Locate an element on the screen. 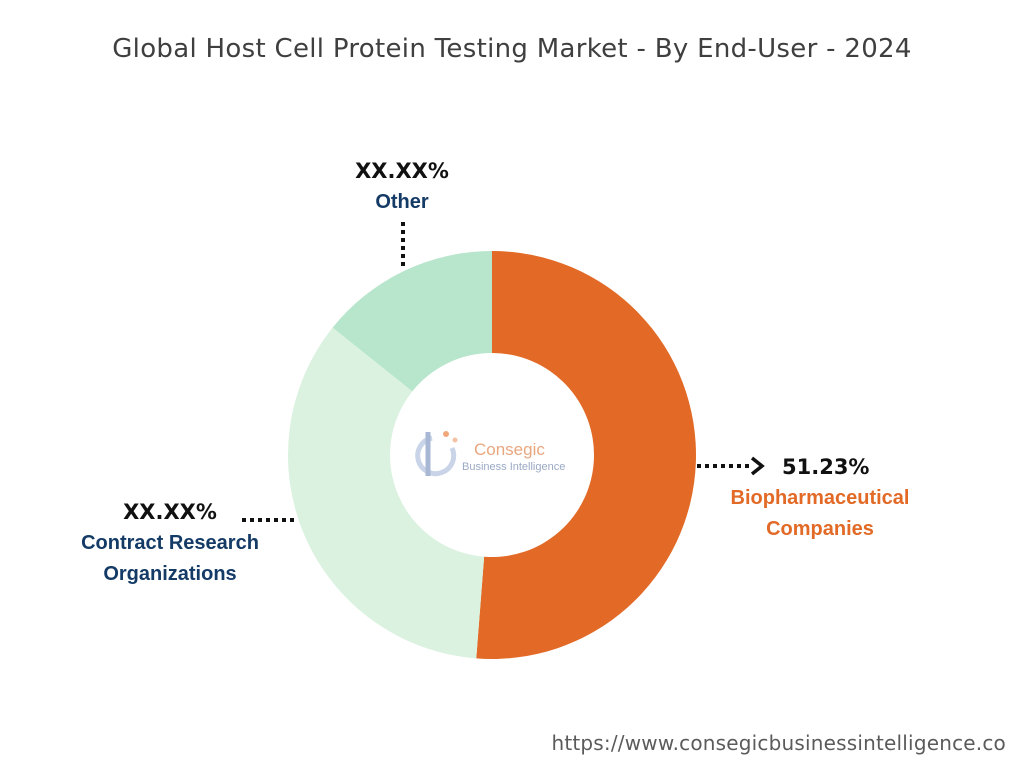 The width and height of the screenshot is (1024, 768). slice-value-bio: 51.23% is located at coordinates (826, 467).